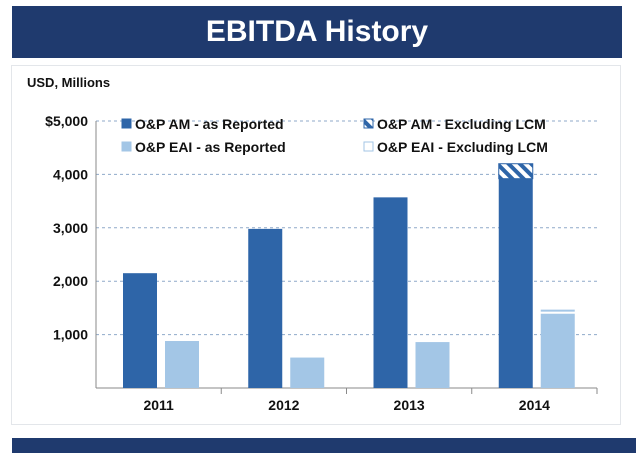 This screenshot has height=453, width=636. I want to click on x-tick-label: 2014, so click(534, 405).